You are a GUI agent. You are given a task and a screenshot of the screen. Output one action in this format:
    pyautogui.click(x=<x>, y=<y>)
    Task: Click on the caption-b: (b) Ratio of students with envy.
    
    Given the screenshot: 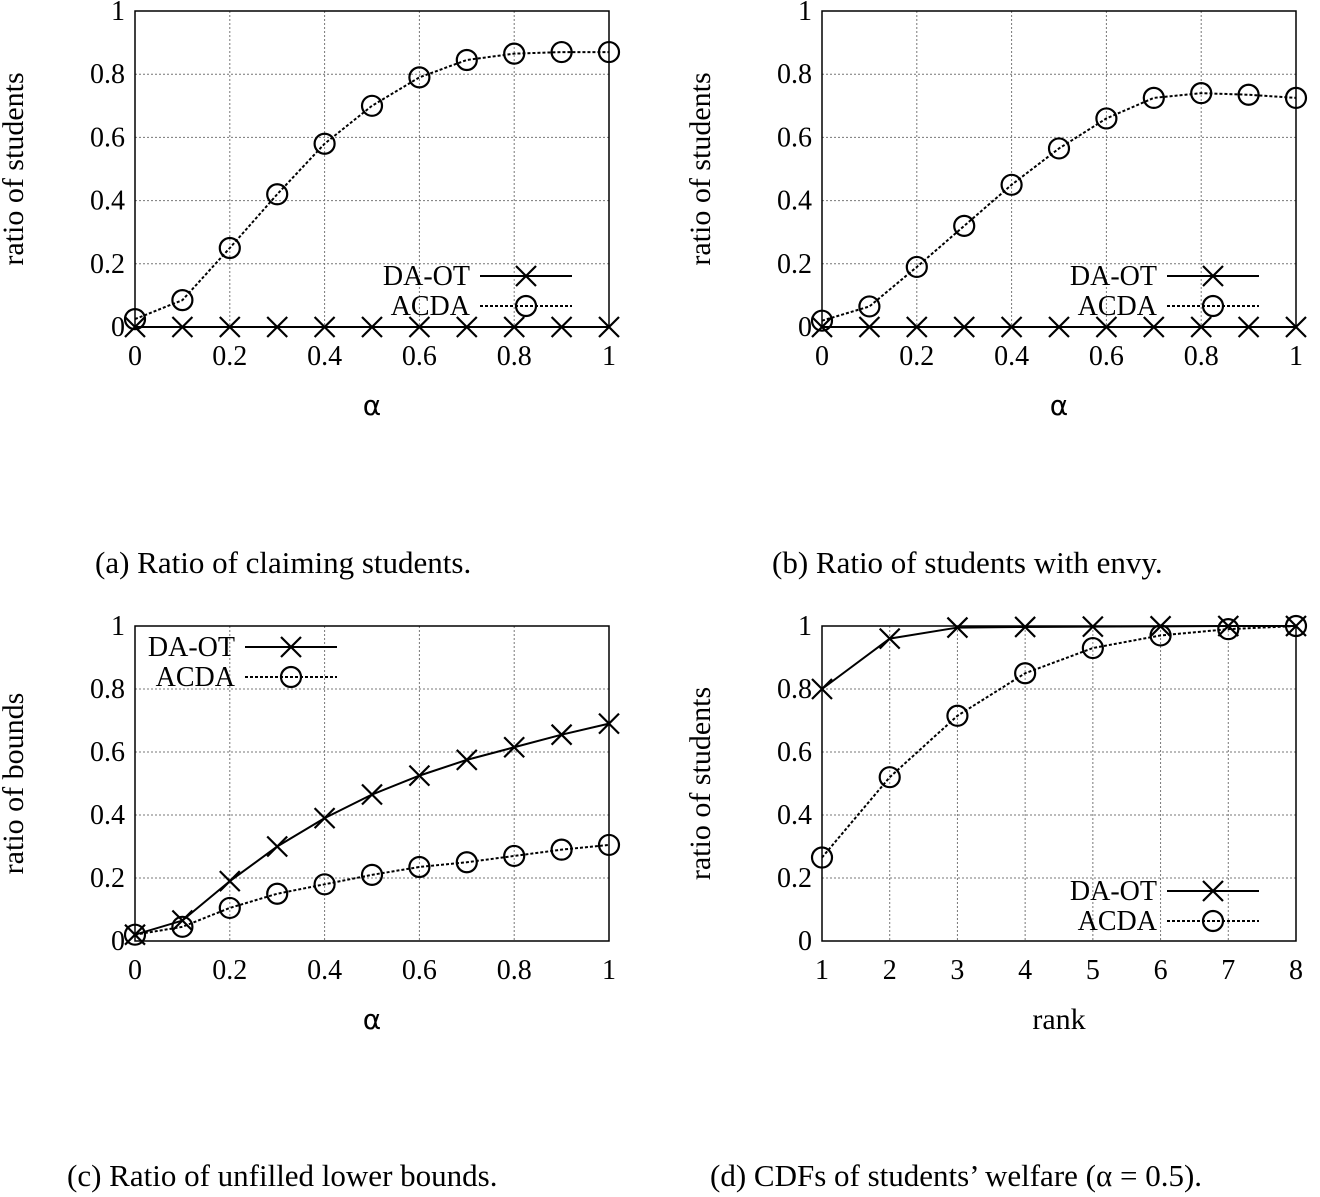 What is the action you would take?
    pyautogui.click(x=967, y=562)
    